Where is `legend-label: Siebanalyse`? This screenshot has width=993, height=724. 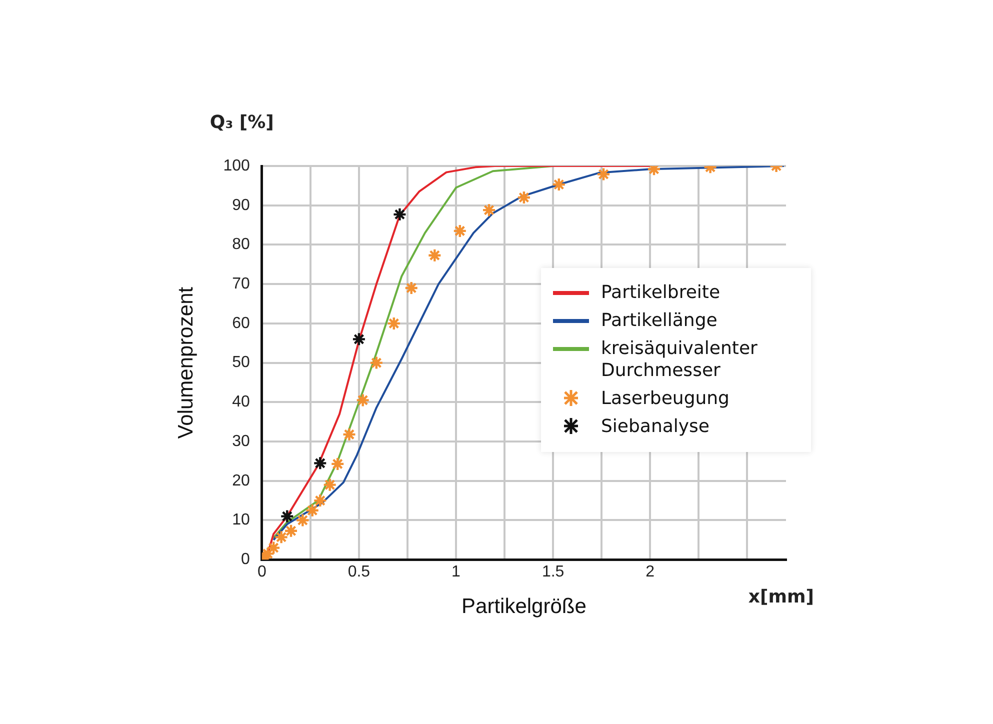 legend-label: Siebanalyse is located at coordinates (656, 427).